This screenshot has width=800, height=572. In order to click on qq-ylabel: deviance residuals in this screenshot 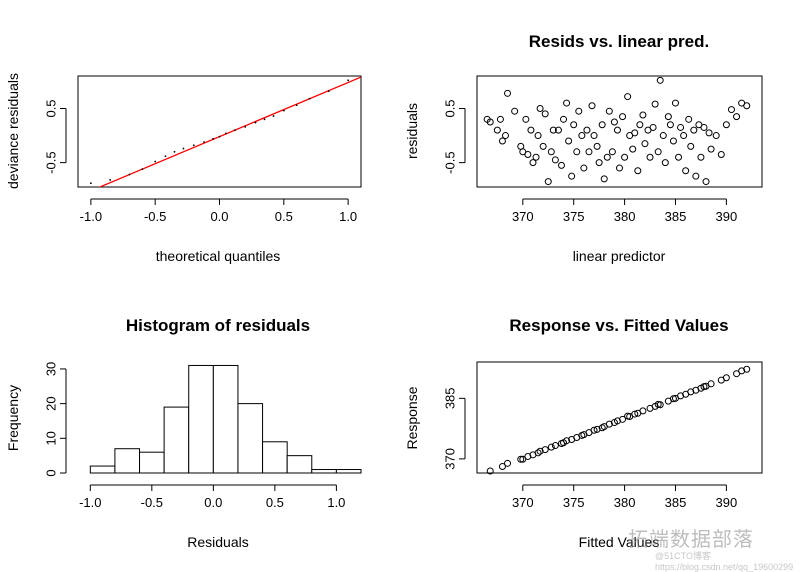, I will do `click(13, 131)`.